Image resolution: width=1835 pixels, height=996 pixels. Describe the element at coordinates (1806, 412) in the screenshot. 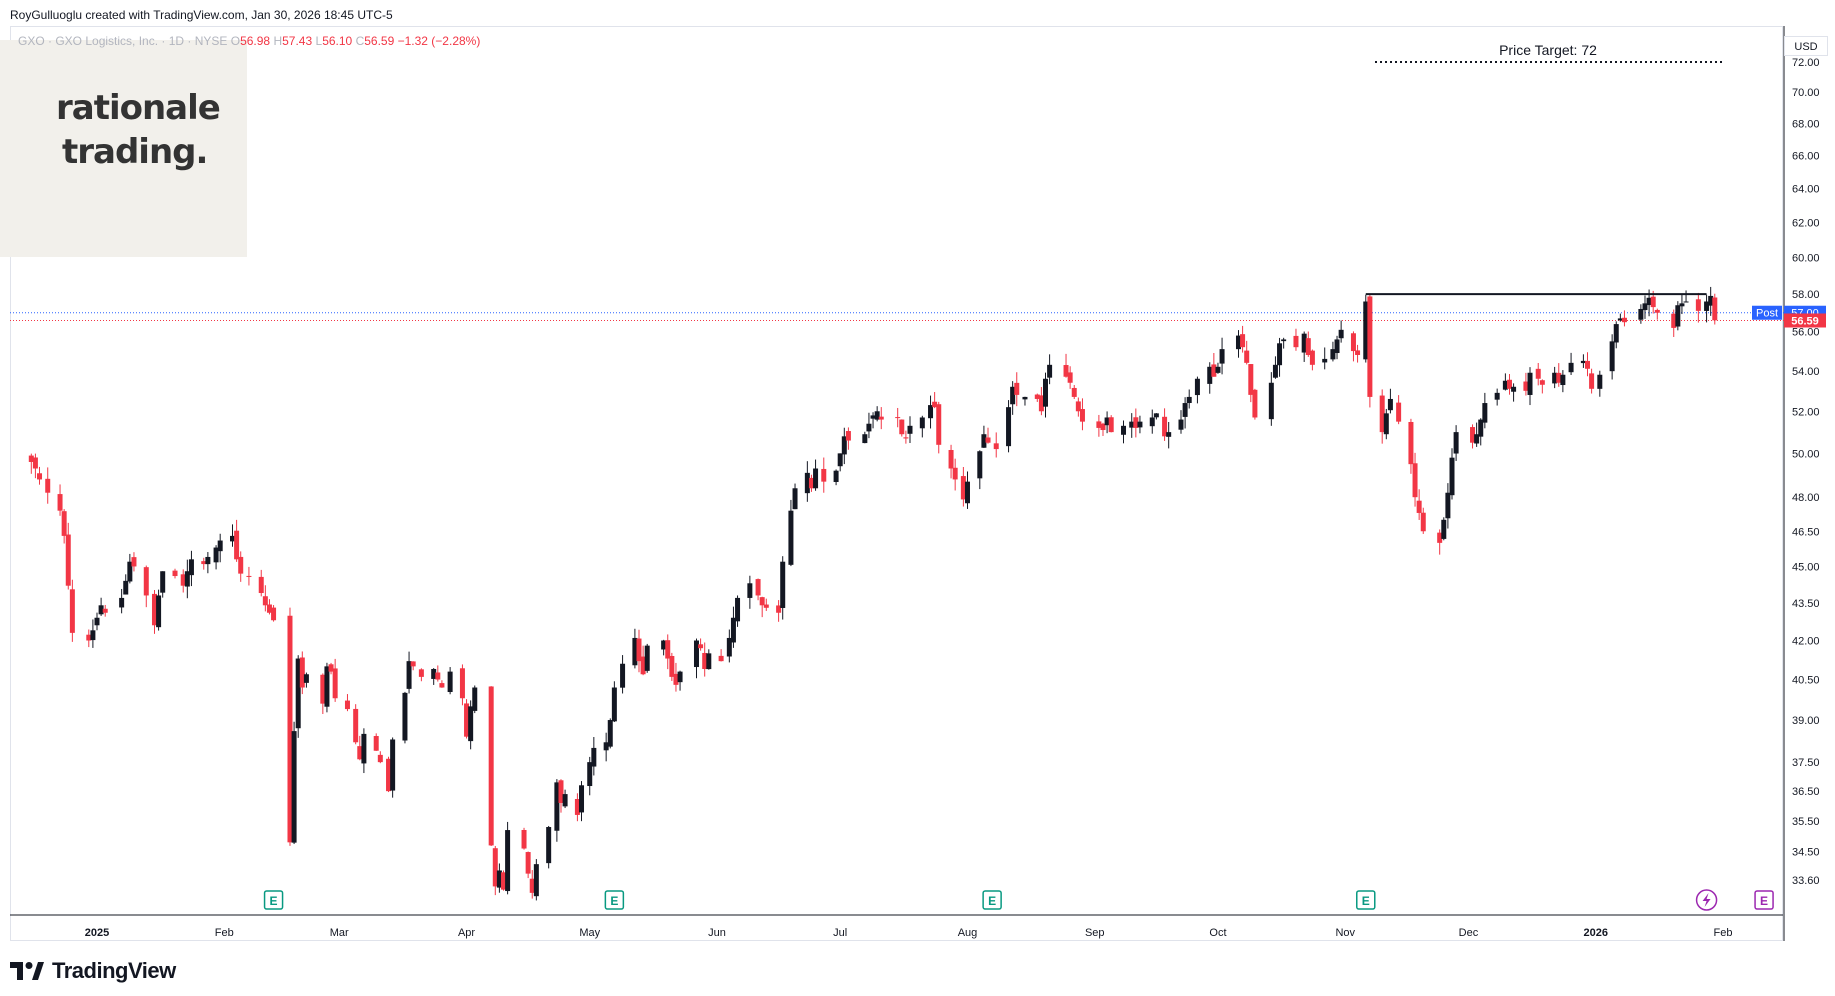

I see `price-tick-label: 52.00` at that location.